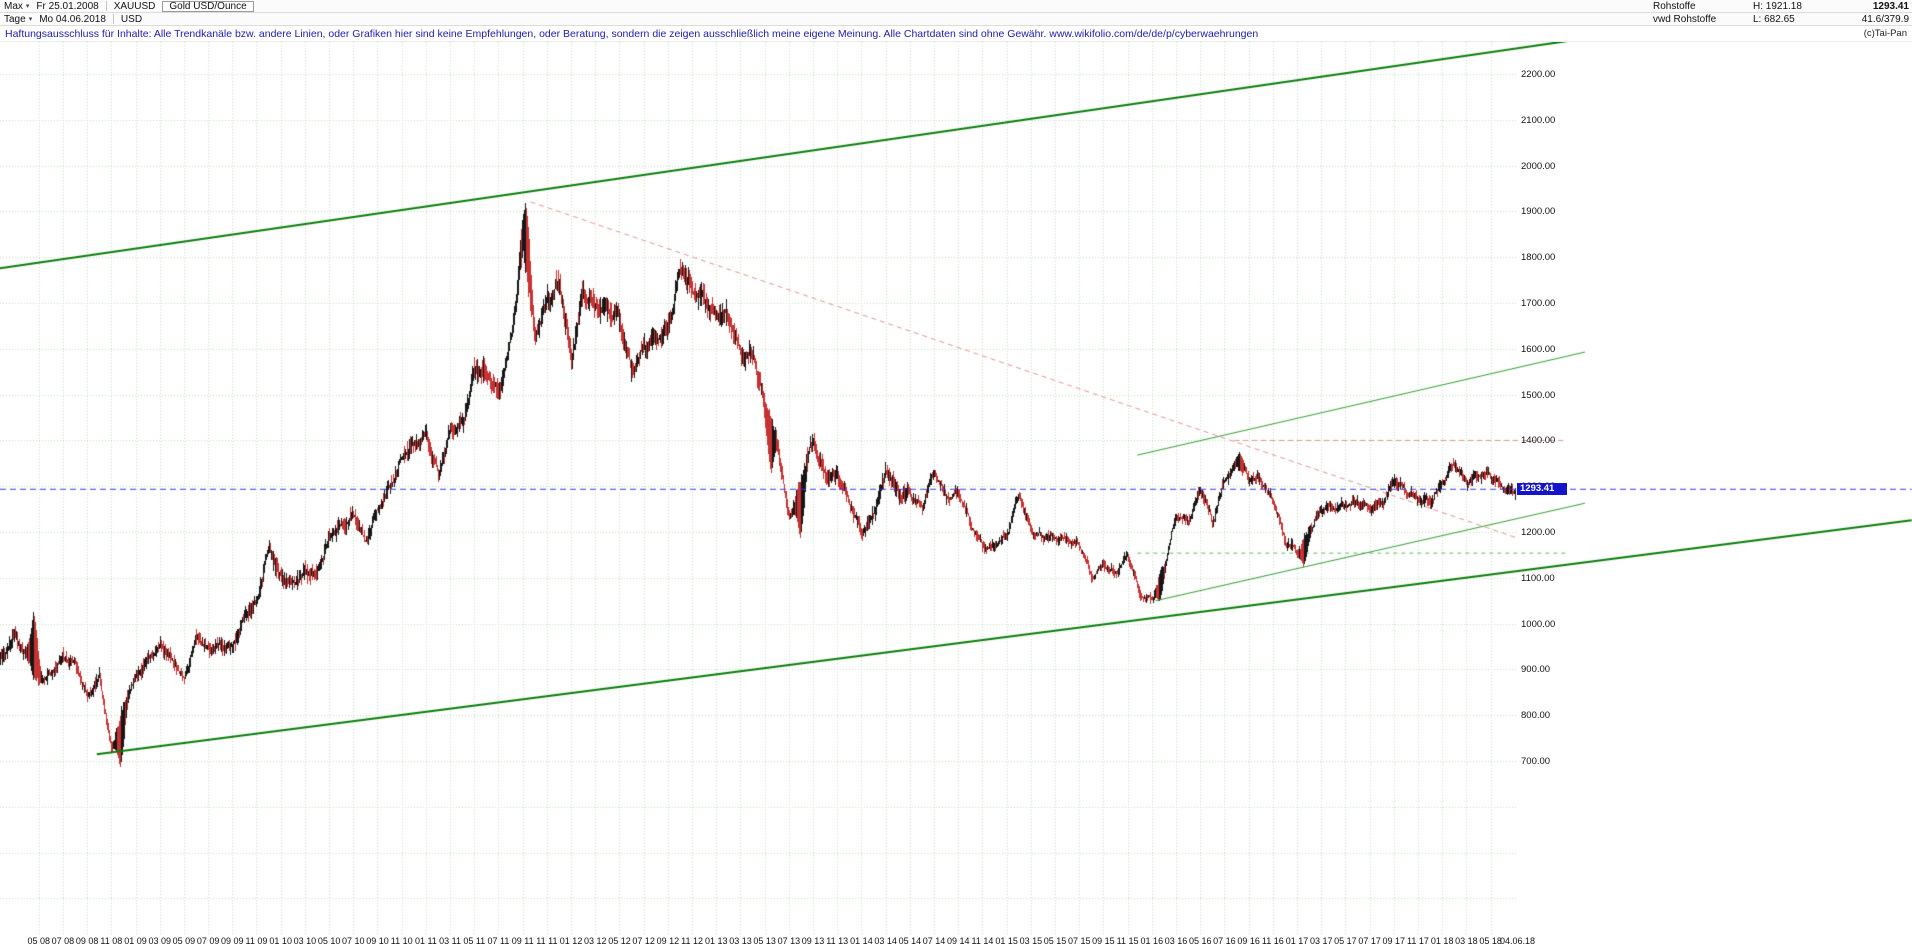 This screenshot has width=1912, height=952. Describe the element at coordinates (1031, 941) in the screenshot. I see `x-axis-label: 03 15` at that location.